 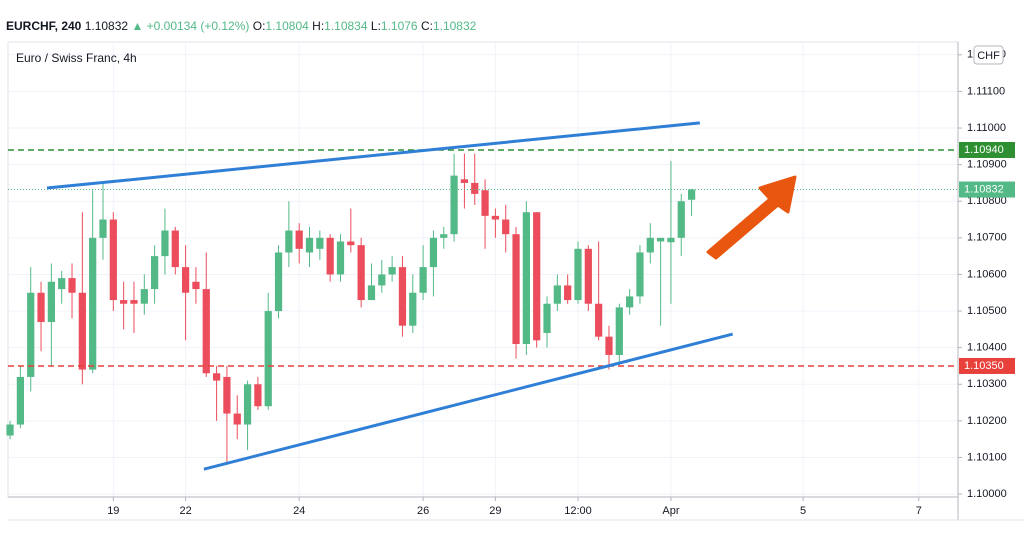 What do you see at coordinates (346, 26) in the screenshot?
I see `high-value: 1.10834` at bounding box center [346, 26].